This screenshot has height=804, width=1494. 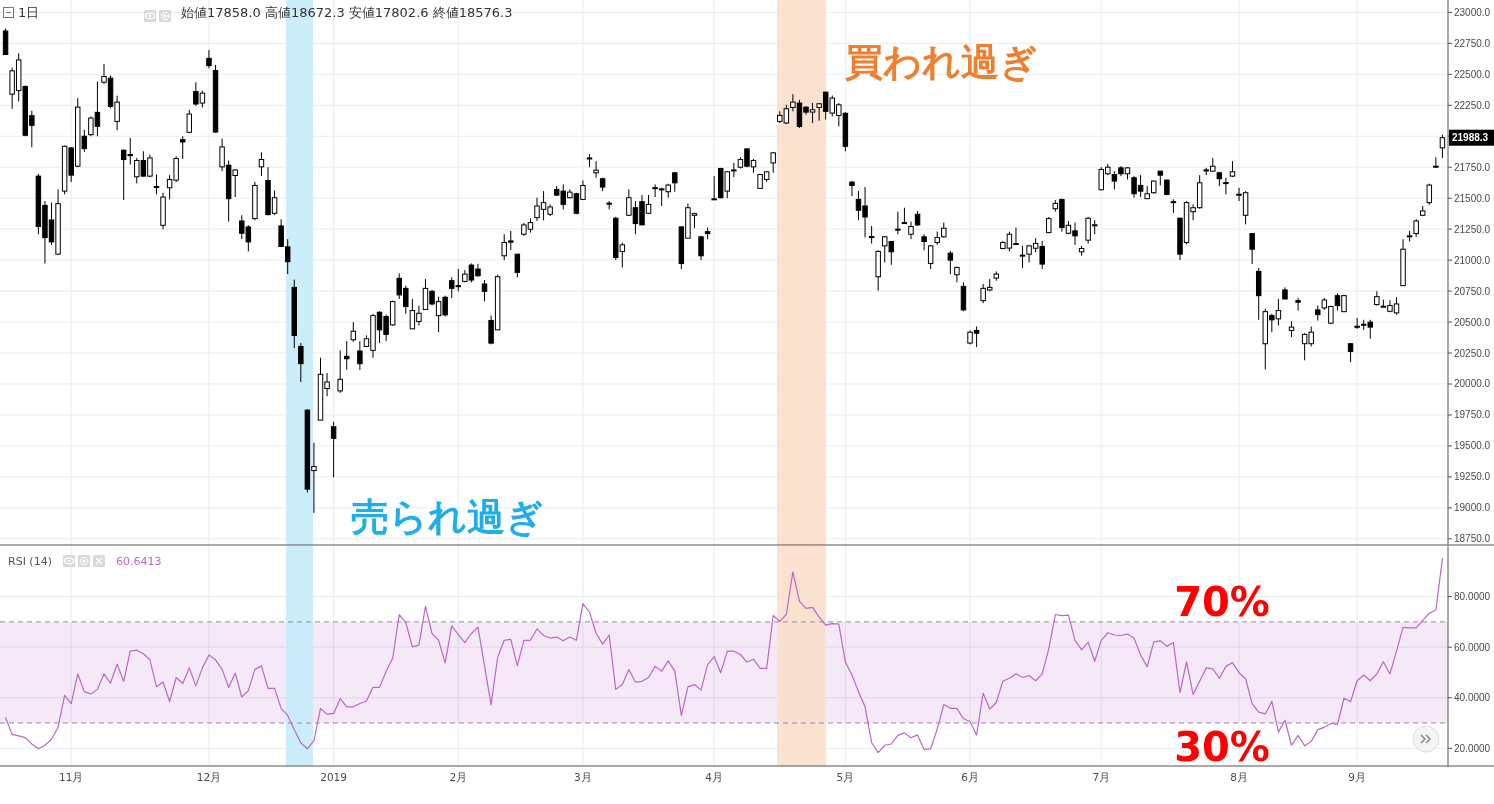 I want to click on y-tick-label: 21000.0, so click(x=1472, y=260).